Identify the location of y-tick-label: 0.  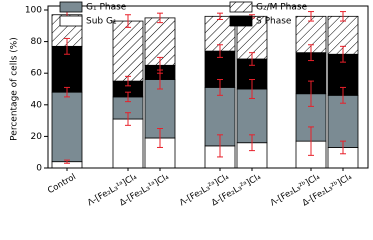
(39, 169).